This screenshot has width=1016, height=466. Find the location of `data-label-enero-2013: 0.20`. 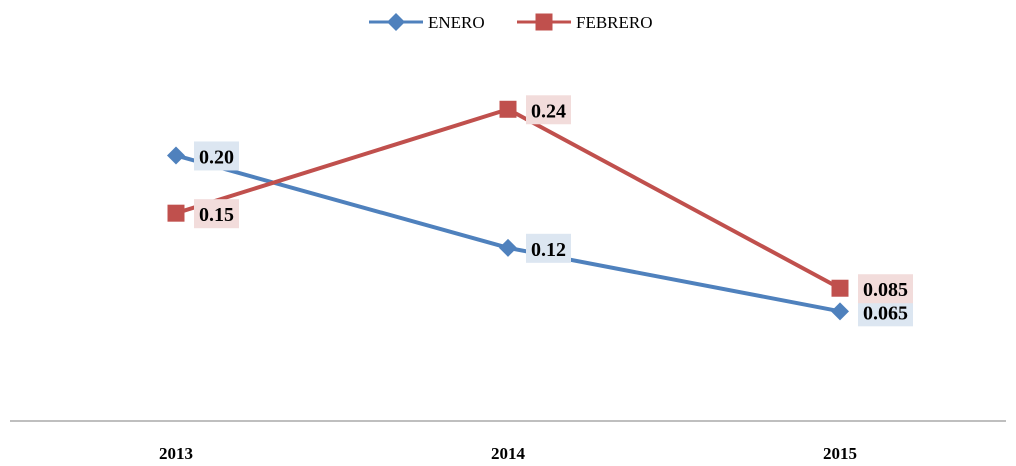

data-label-enero-2013: 0.20 is located at coordinates (216, 156).